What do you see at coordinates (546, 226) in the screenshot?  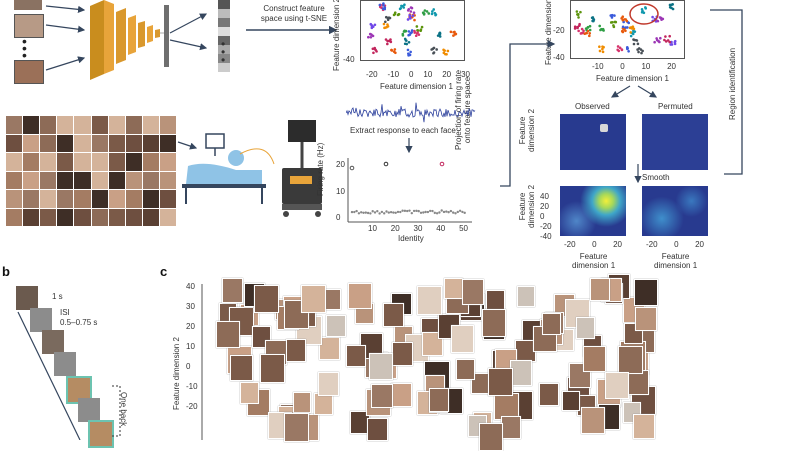 I see `tick: -20` at bounding box center [546, 226].